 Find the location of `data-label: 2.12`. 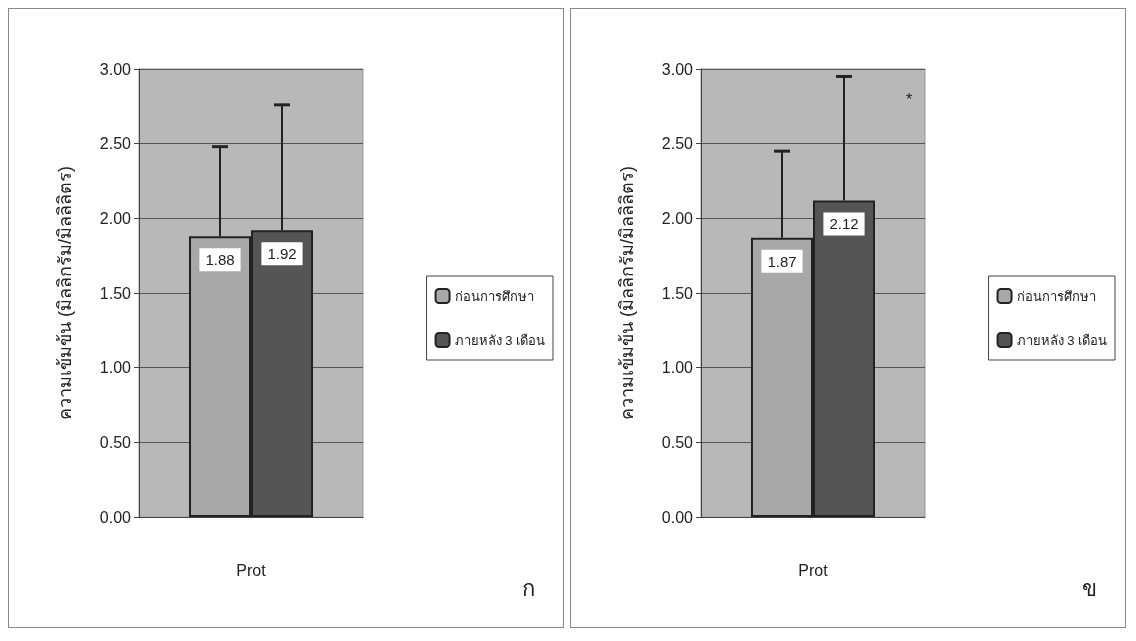

data-label: 2.12 is located at coordinates (844, 224).